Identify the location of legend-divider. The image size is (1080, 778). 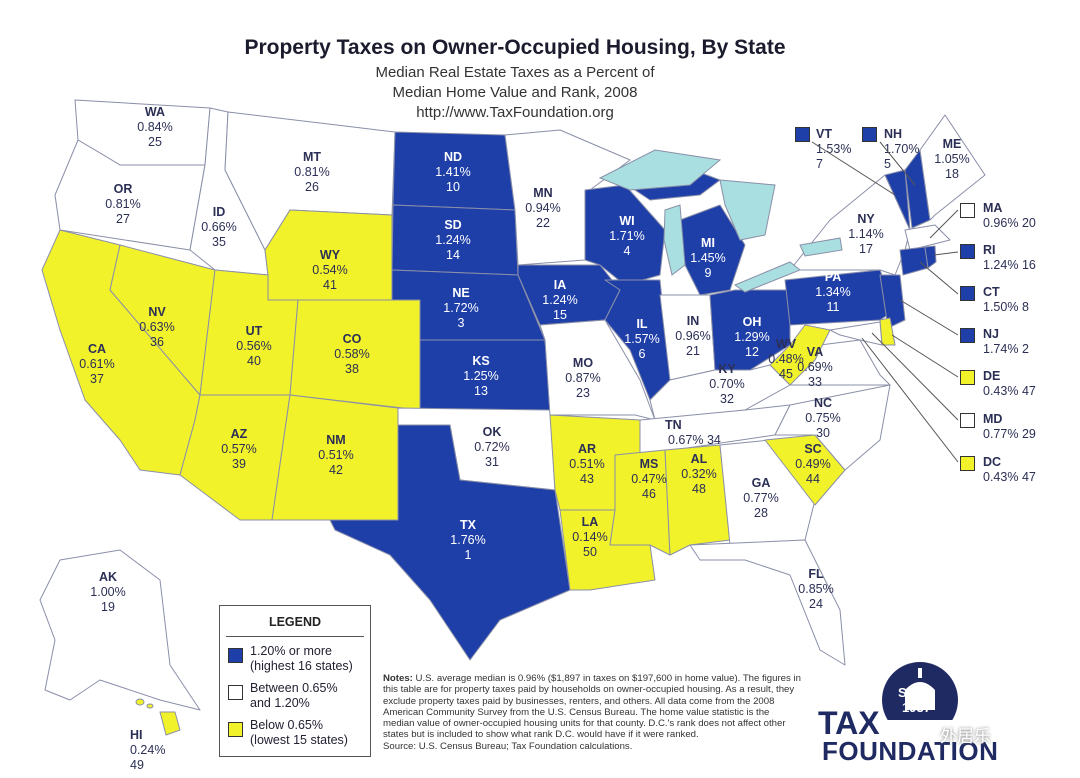
(295, 636).